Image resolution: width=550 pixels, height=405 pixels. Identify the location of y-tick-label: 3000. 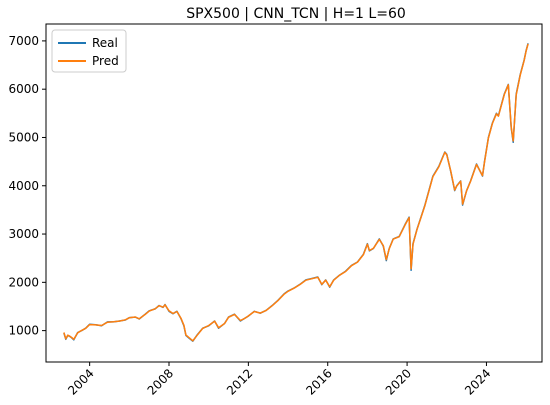
(23, 234).